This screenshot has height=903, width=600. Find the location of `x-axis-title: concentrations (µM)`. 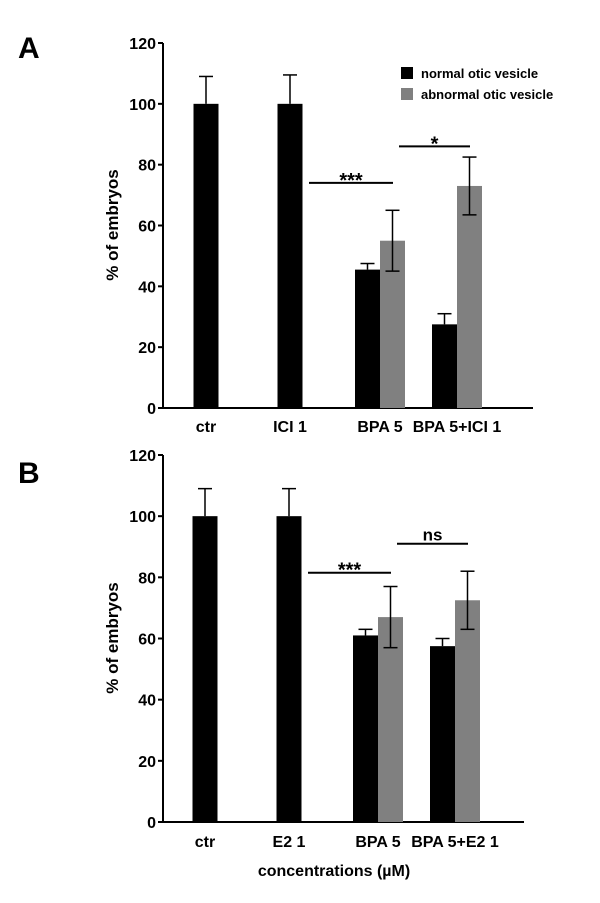

x-axis-title: concentrations (µM) is located at coordinates (334, 871).